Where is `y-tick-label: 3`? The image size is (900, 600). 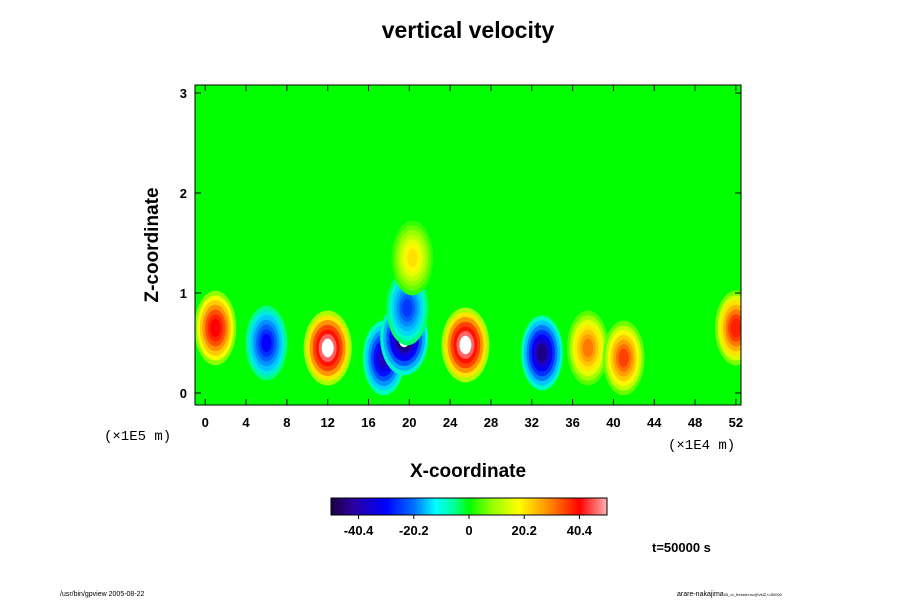
y-tick-label: 3 is located at coordinates (183, 93).